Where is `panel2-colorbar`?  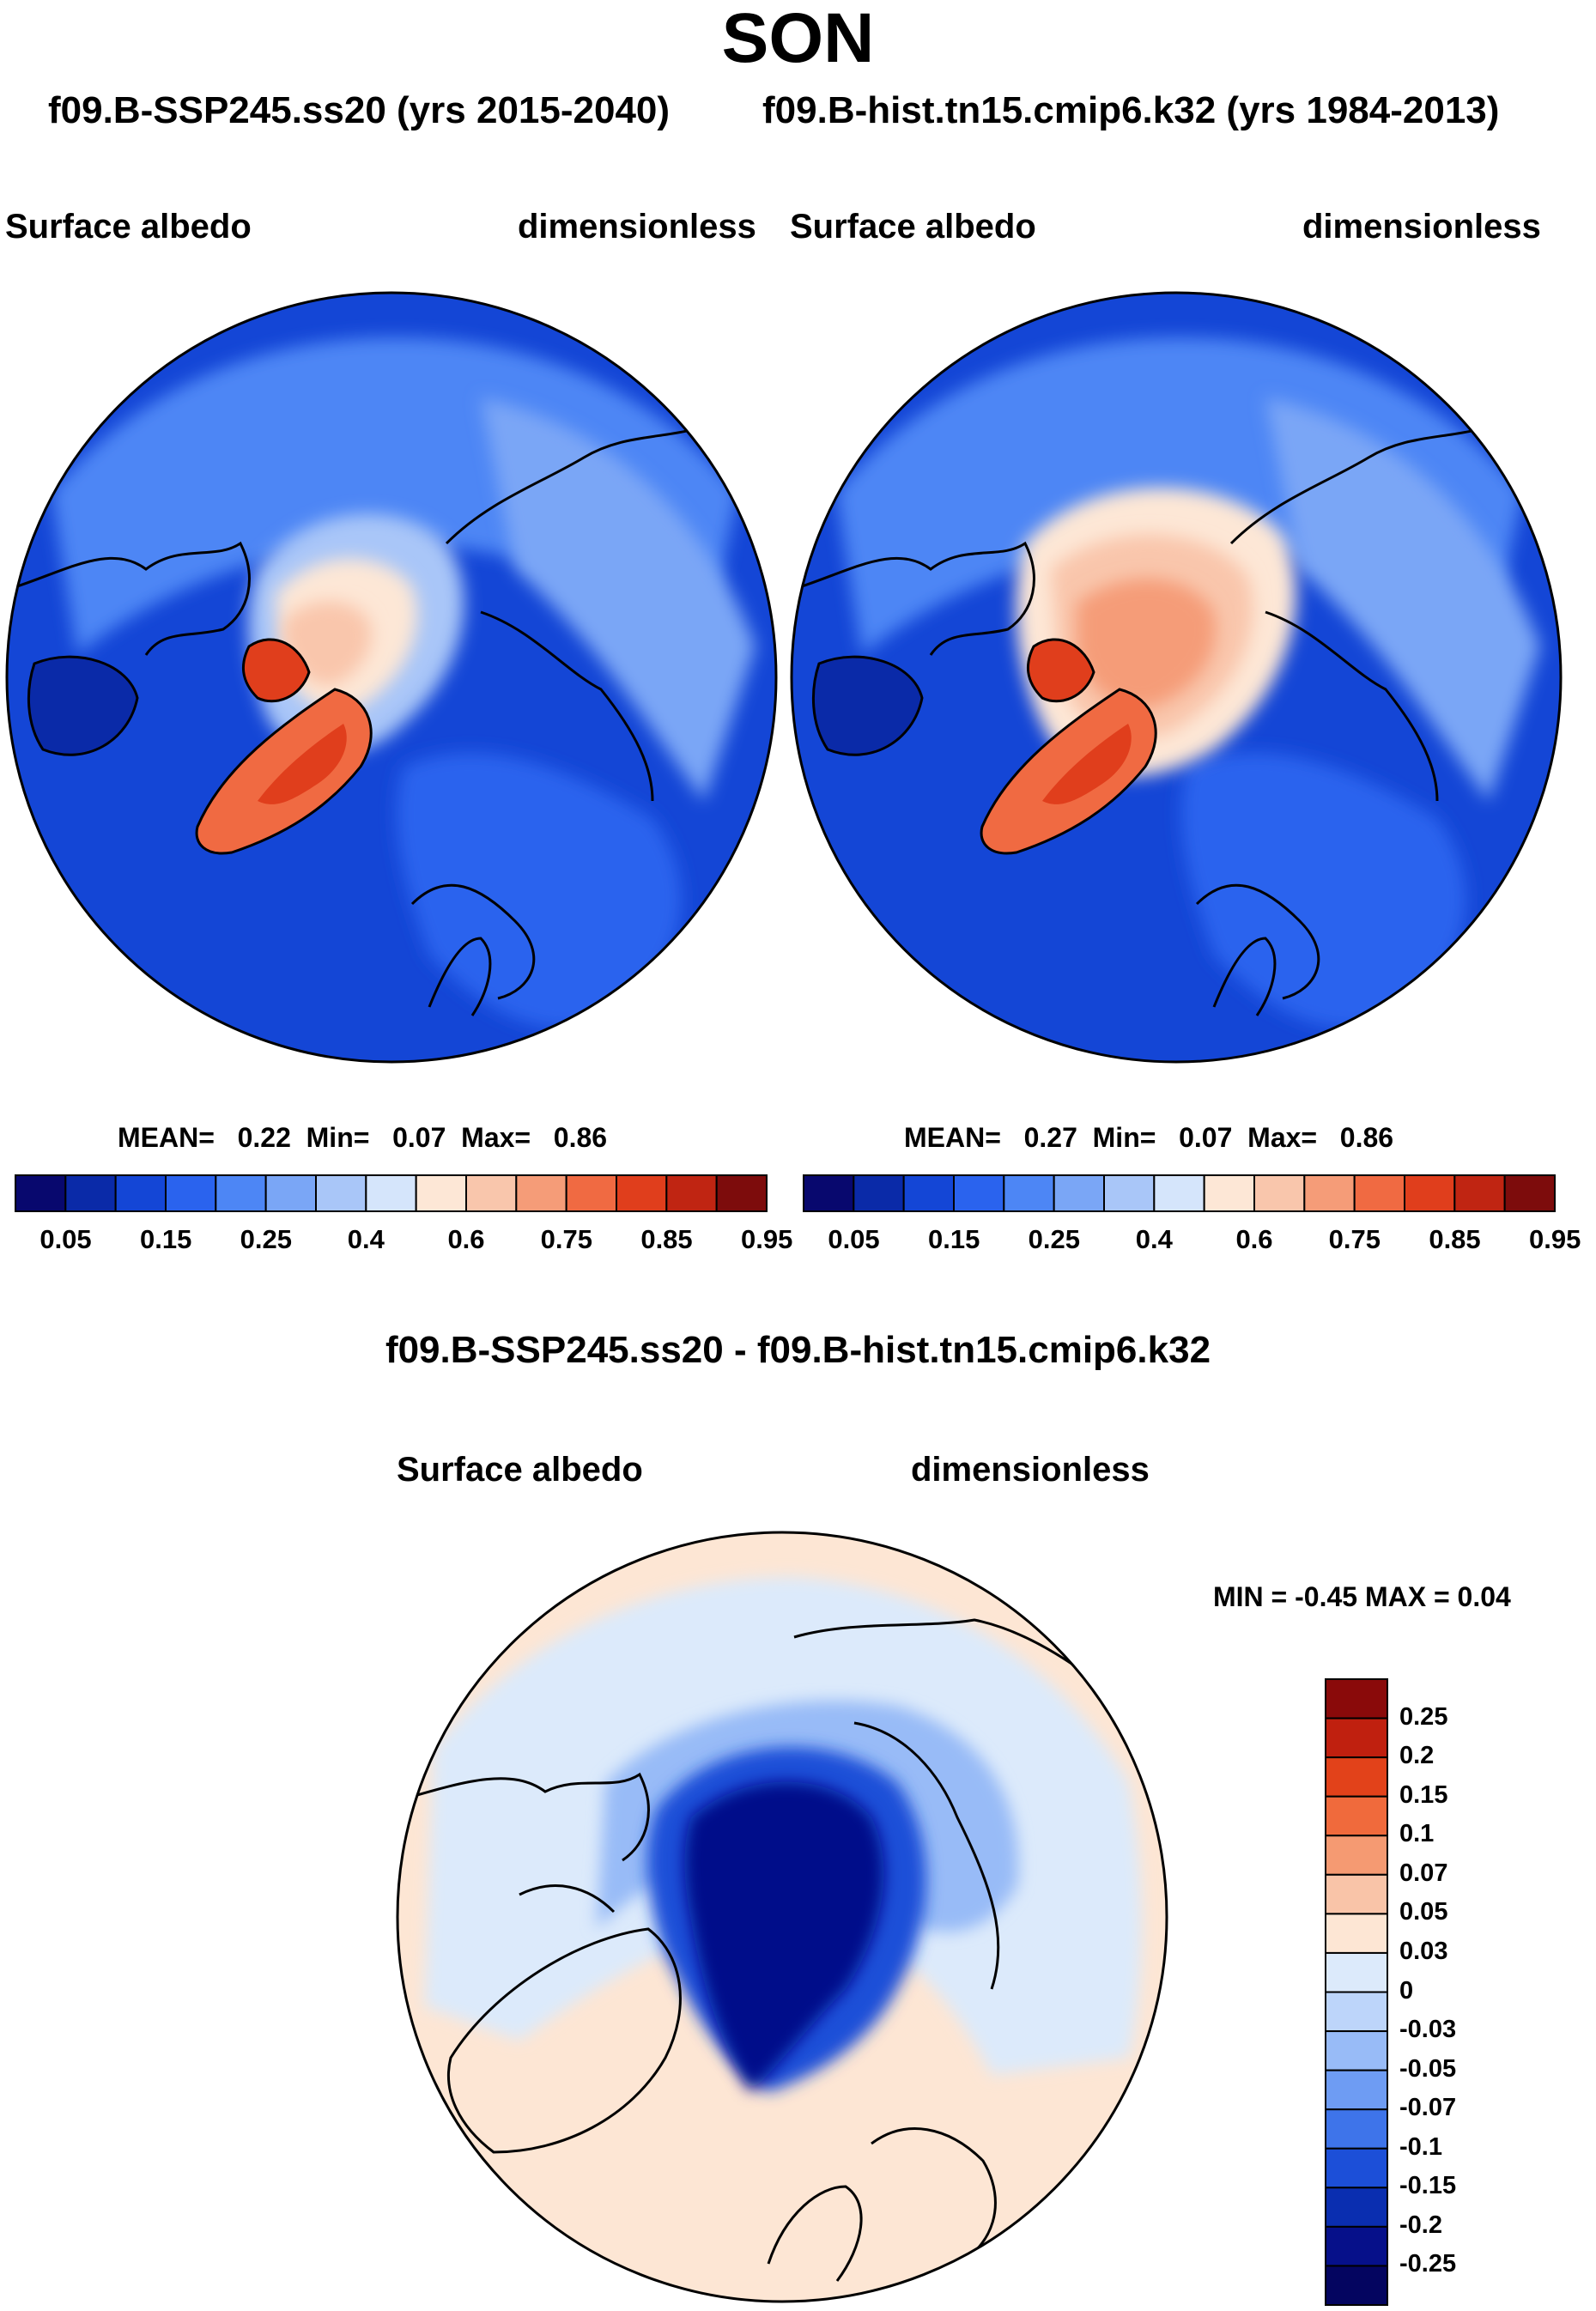
panel2-colorbar is located at coordinates (1179, 1193).